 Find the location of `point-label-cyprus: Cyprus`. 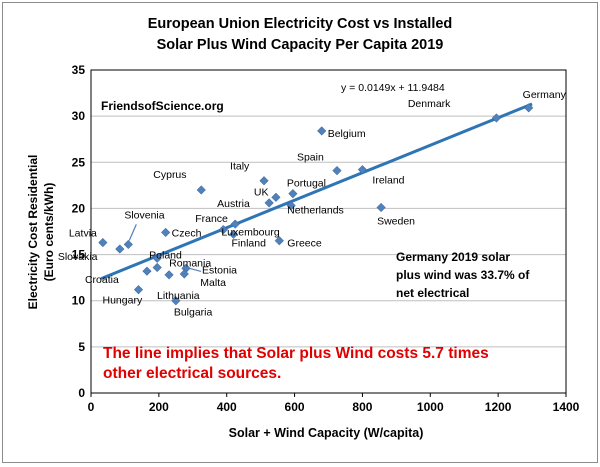

point-label-cyprus: Cyprus is located at coordinates (169, 175).